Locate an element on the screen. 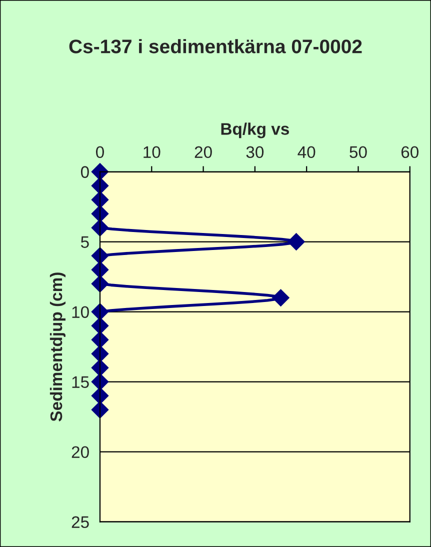 Image resolution: width=431 pixels, height=547 pixels. x-axis-title: Bq/kg vs is located at coordinates (255, 130).